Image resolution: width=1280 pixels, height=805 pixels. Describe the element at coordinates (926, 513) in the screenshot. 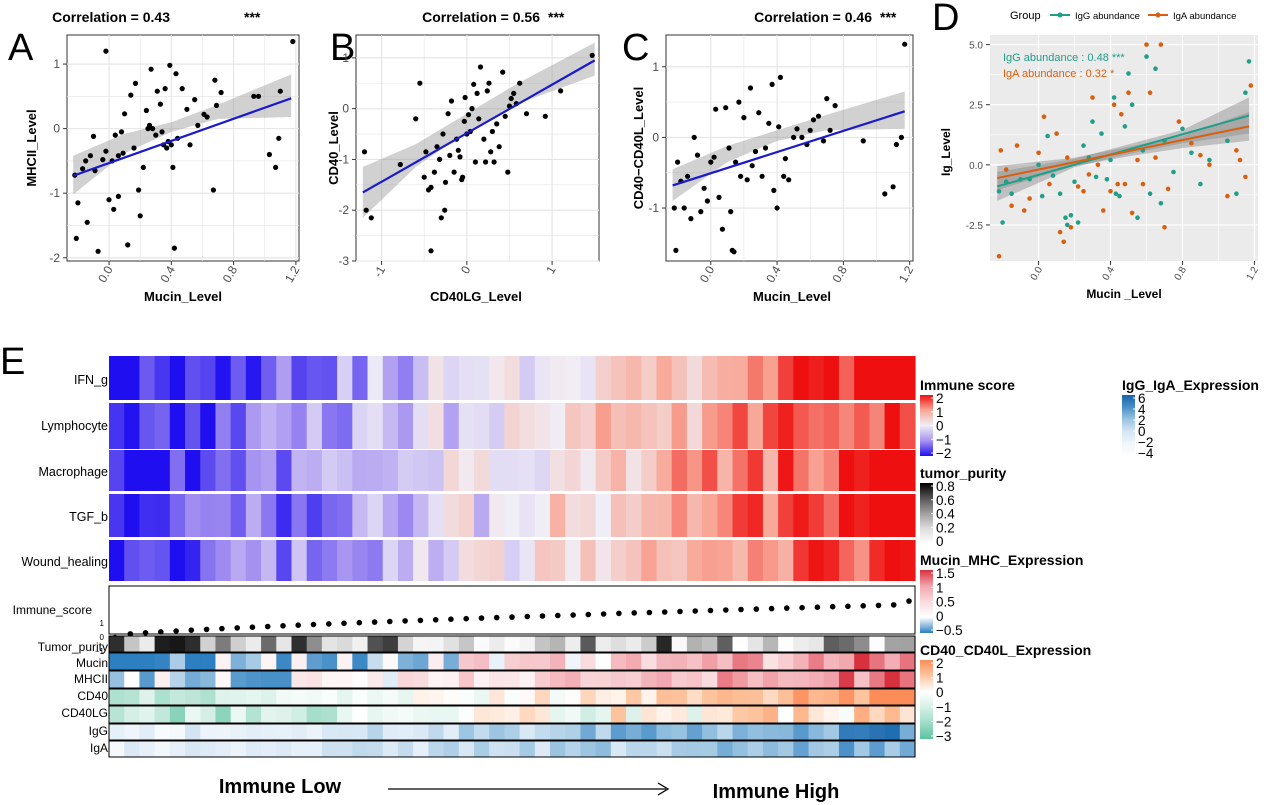

I see `legend-color-bar` at that location.